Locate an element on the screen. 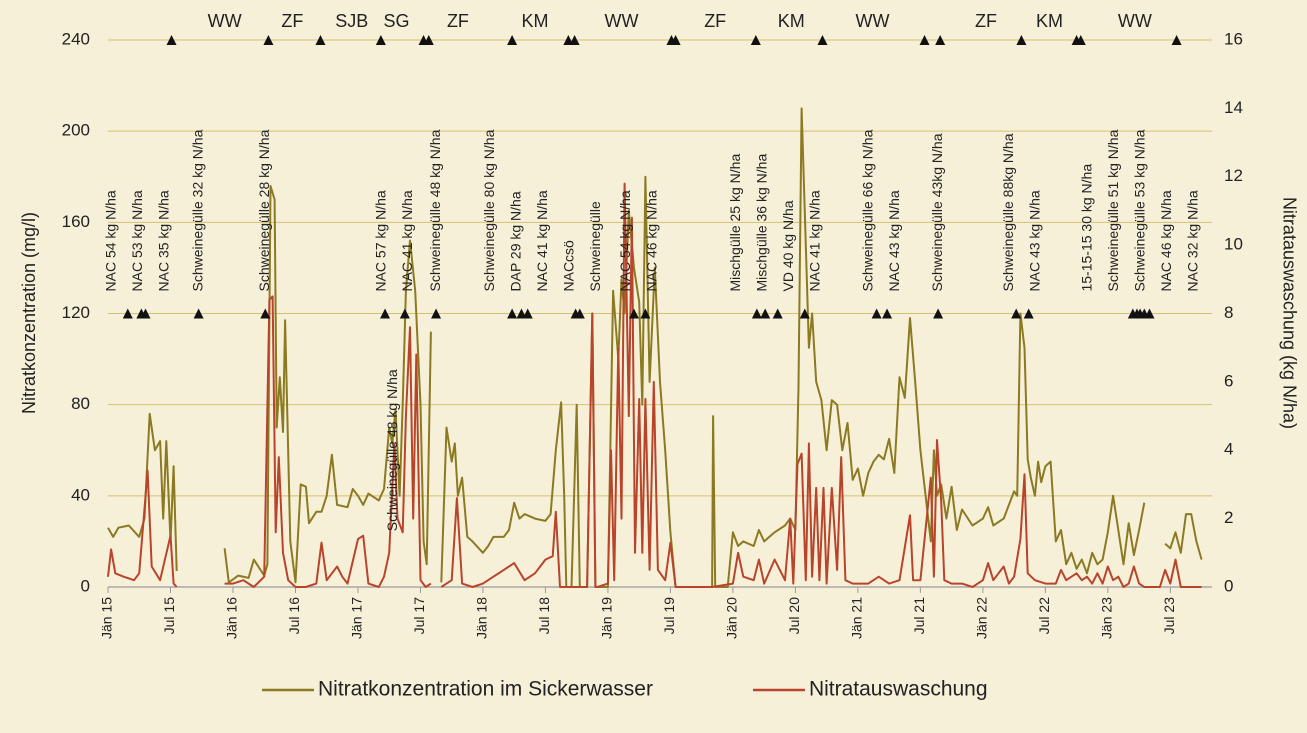 This screenshot has height=733, width=1307. fertilizer-label: Schweinegülle is located at coordinates (595, 246).